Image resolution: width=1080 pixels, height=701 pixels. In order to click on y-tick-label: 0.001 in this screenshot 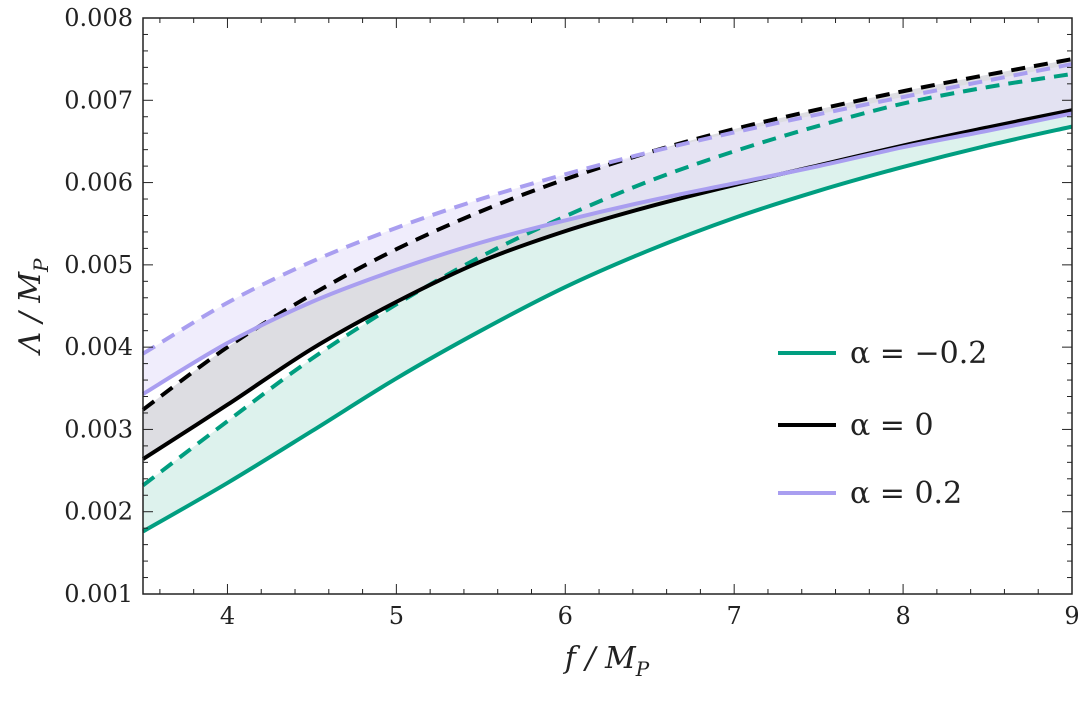, I will do `click(98, 594)`.